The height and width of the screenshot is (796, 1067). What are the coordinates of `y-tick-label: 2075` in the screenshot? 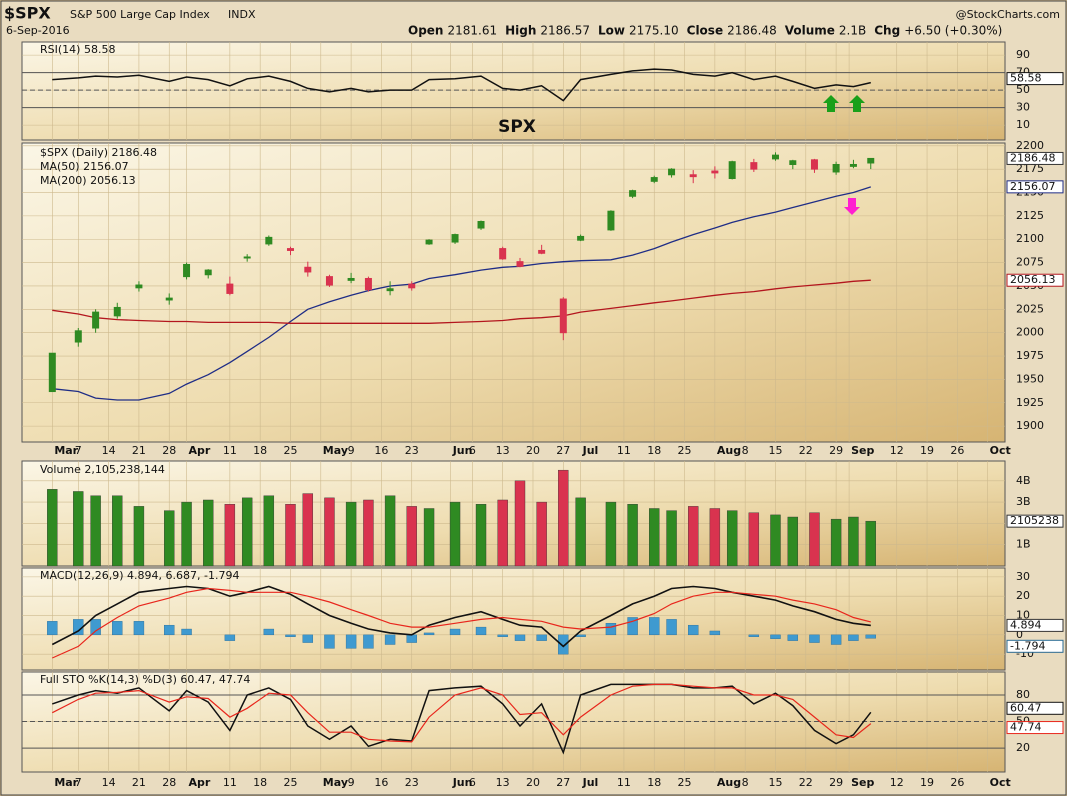 It's located at (1030, 262).